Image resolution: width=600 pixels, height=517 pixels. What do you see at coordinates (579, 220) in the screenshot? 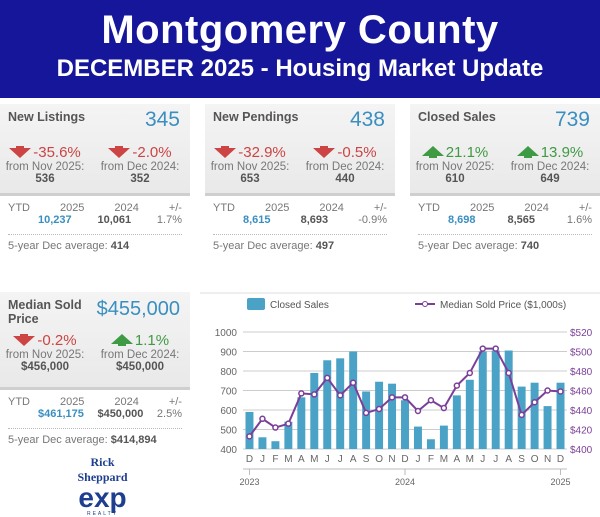
I see `ytd-change: 1.6%` at bounding box center [579, 220].